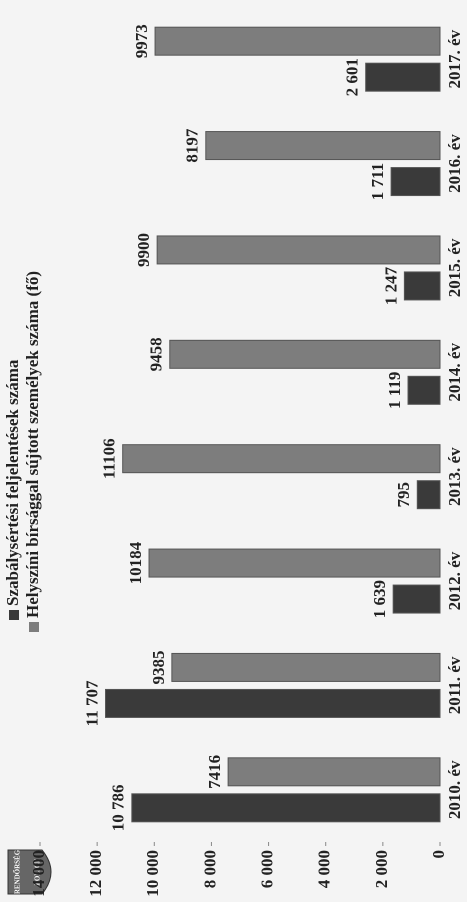 This screenshot has width=467, height=902. Describe the element at coordinates (266, 869) in the screenshot. I see `y-tick-label: 6 000` at that location.